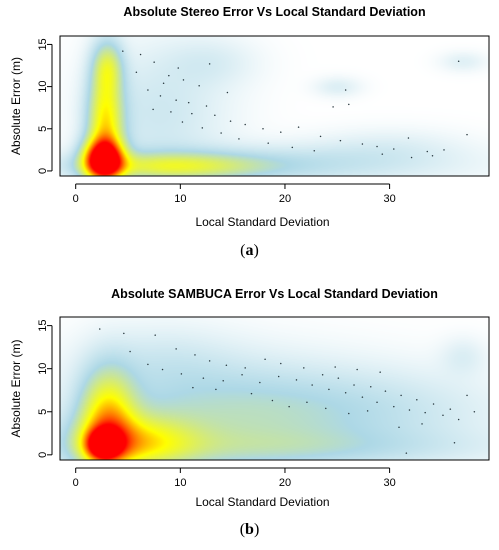 The height and width of the screenshot is (550, 499). What do you see at coordinates (180, 483) in the screenshot?
I see `x-tick-label: 10` at bounding box center [180, 483].